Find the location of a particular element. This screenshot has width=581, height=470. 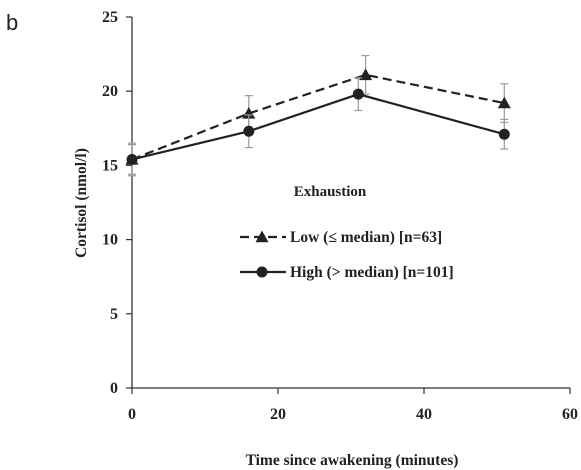

x-tick-label: 20 is located at coordinates (278, 414).